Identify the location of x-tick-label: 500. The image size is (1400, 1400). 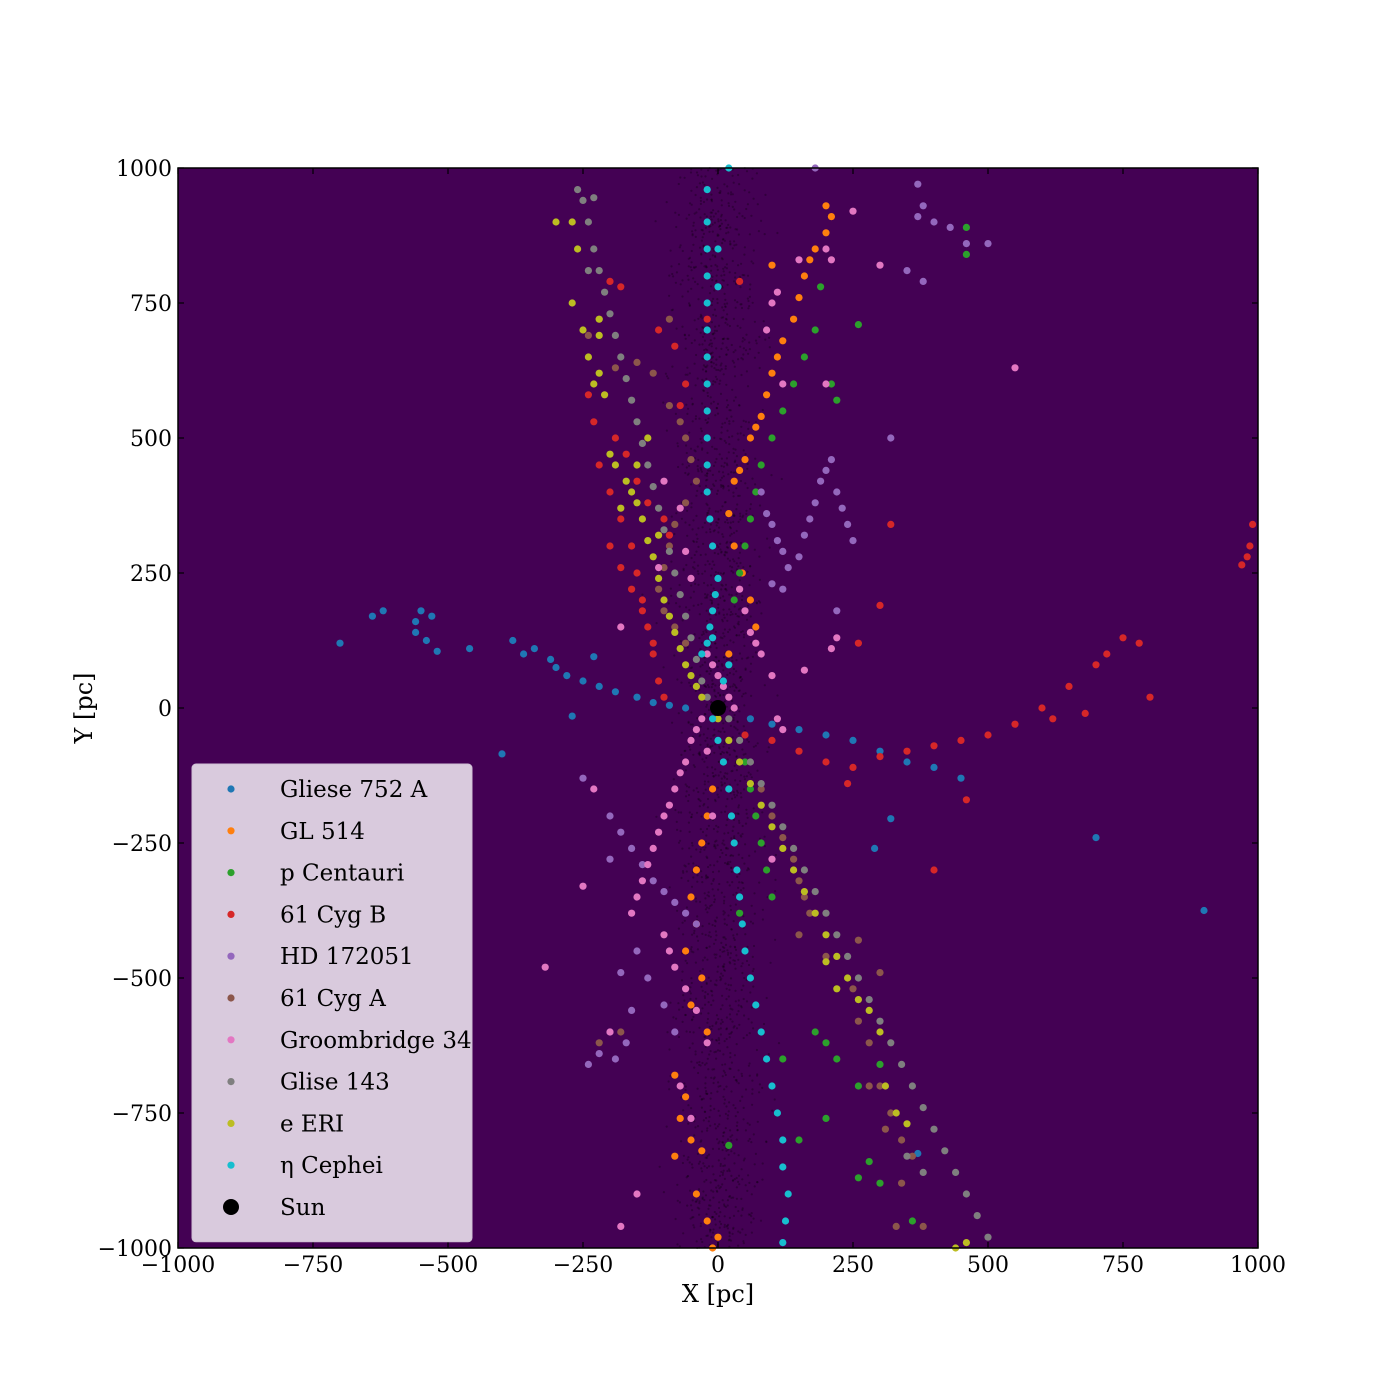
(988, 1265).